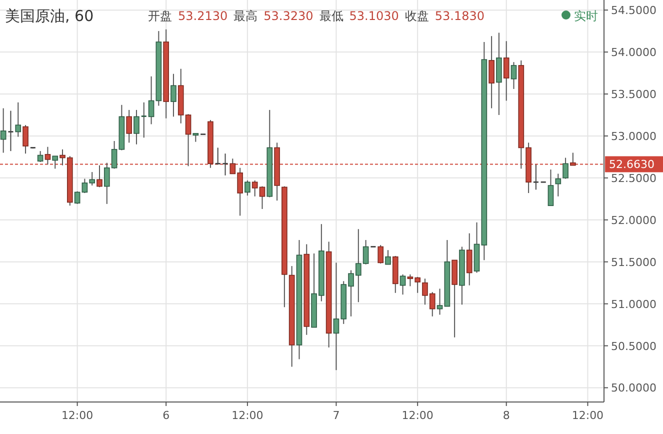 The image size is (663, 434). What do you see at coordinates (586, 16) in the screenshot?
I see `annotation: 实时` at bounding box center [586, 16].